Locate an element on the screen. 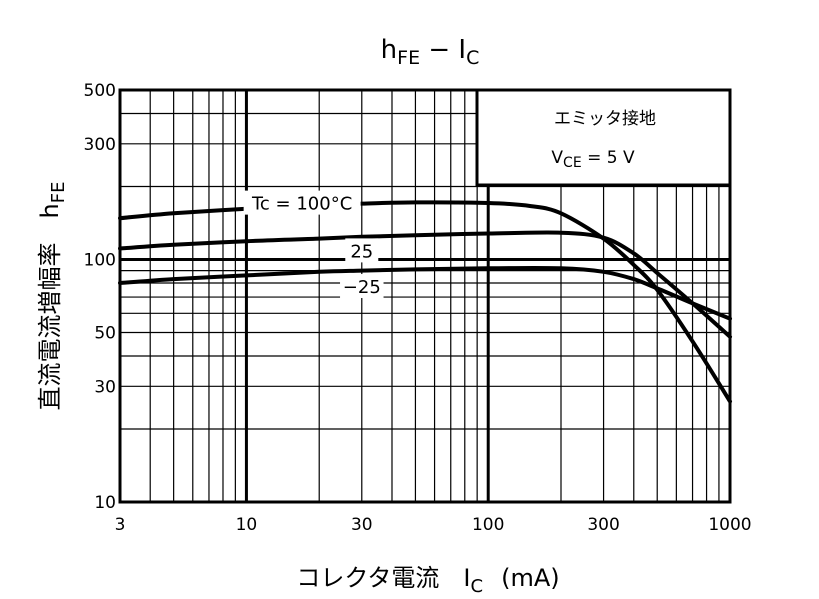  annotation-line-2: VCE = 5 V is located at coordinates (593, 159).